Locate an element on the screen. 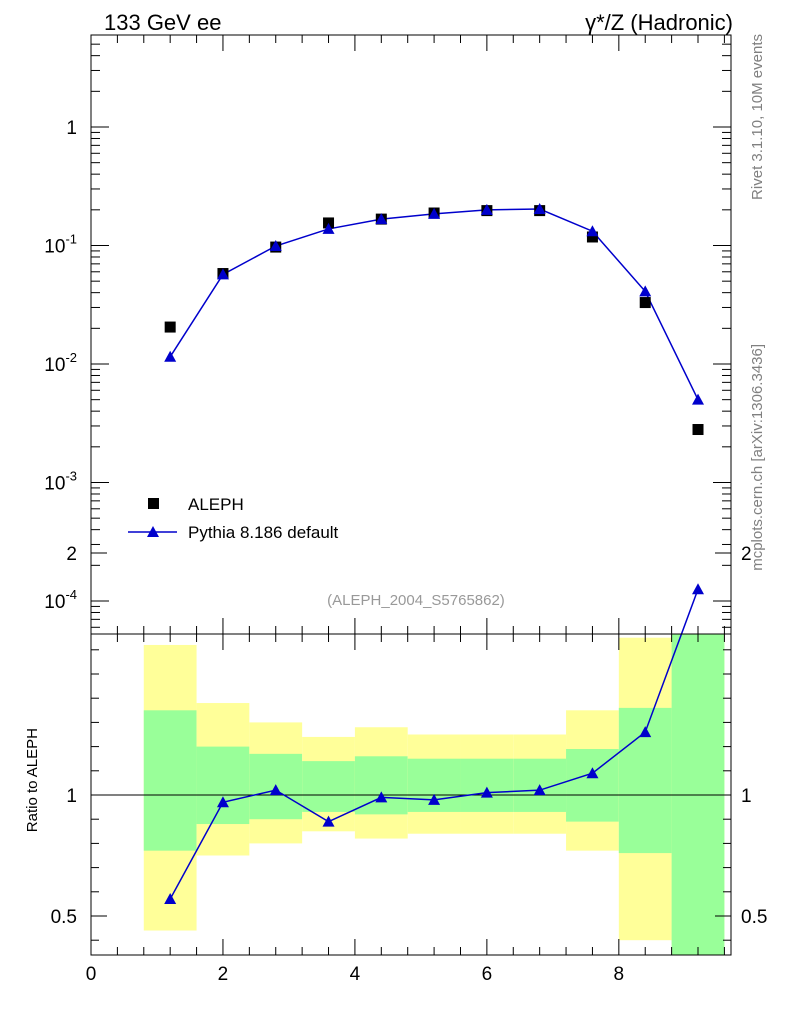  ratio-ylabel: Ratio to ALEPH is located at coordinates (32, 780).